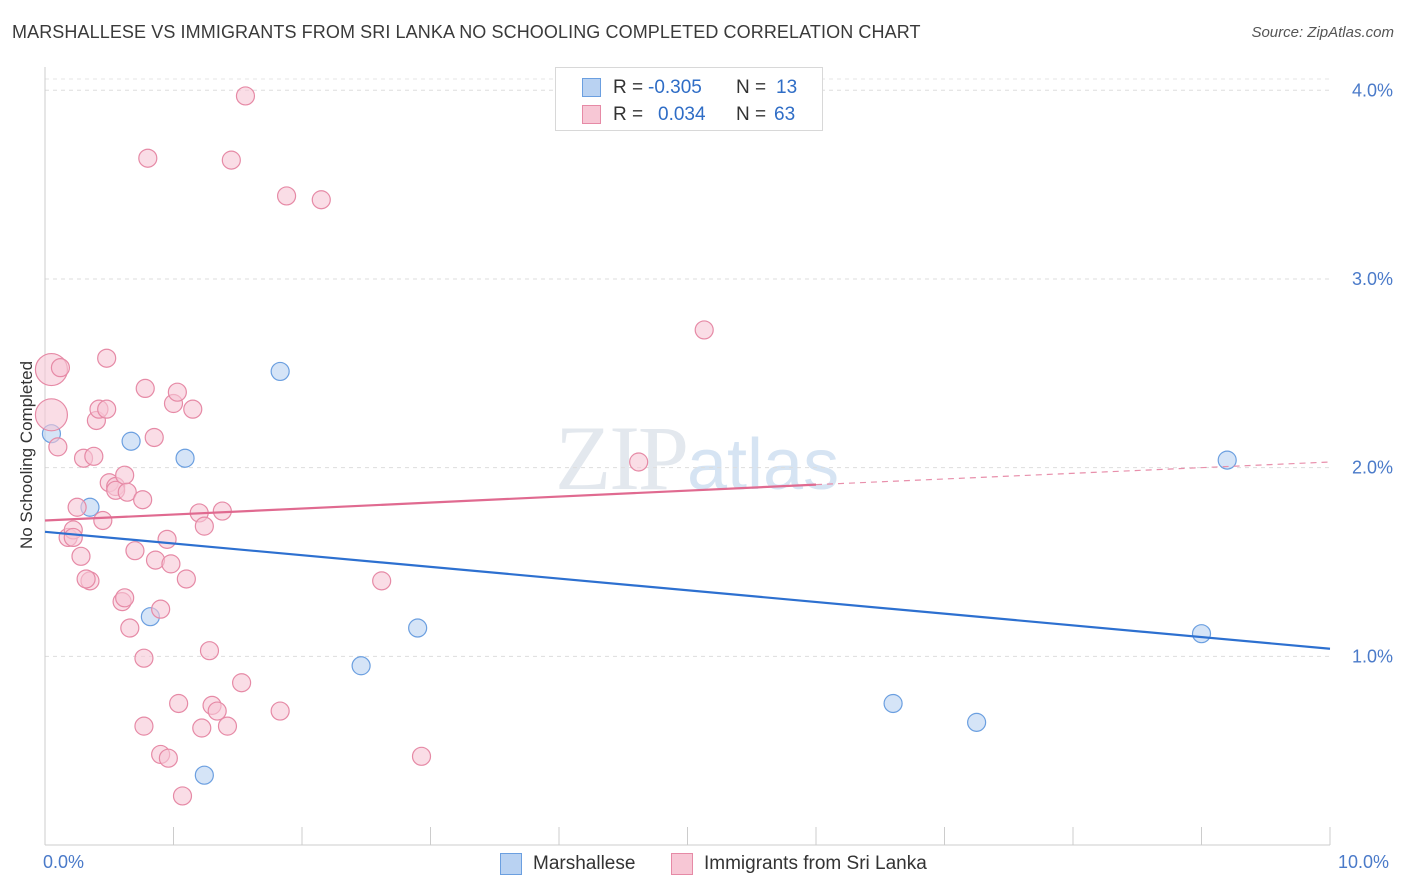 The width and height of the screenshot is (1406, 892). I want to click on x-tick-label: 10.0%, so click(1364, 862).